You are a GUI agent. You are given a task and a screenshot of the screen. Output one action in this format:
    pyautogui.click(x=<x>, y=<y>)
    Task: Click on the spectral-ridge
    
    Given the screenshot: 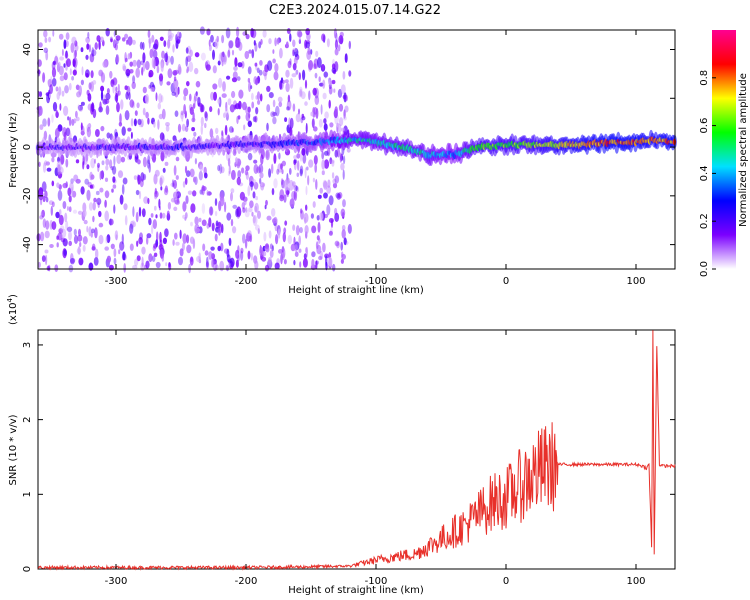 What is the action you would take?
    pyautogui.click(x=356, y=147)
    